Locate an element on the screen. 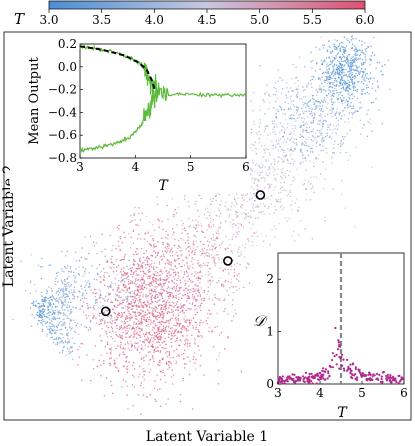 The width and height of the screenshot is (415, 446). inset2-xtick-label: 6 is located at coordinates (404, 393).